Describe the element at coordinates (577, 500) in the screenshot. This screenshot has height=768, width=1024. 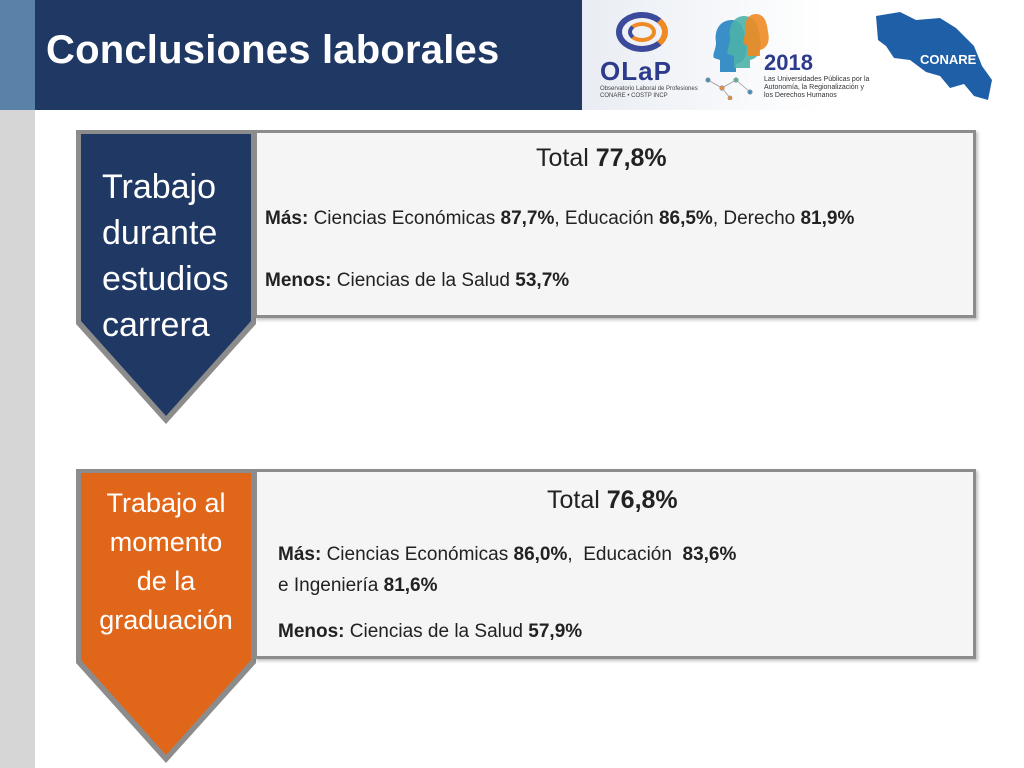
I see `section-2-total-prefix: Total` at that location.